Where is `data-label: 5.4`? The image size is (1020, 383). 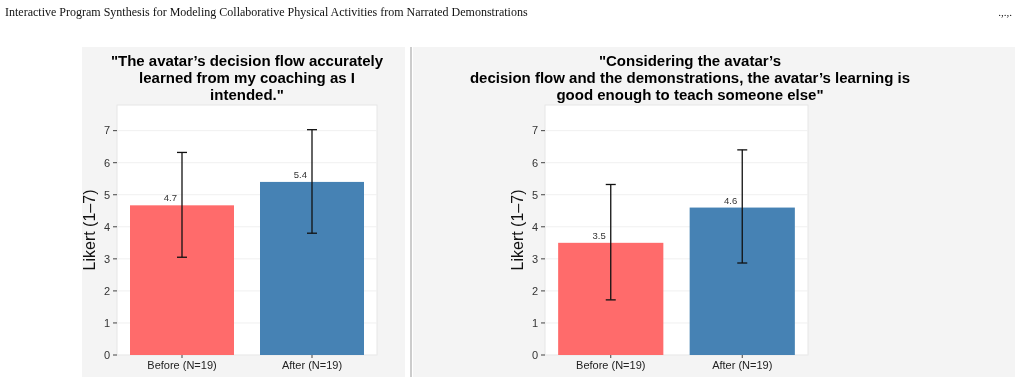
data-label: 5.4 is located at coordinates (300, 174).